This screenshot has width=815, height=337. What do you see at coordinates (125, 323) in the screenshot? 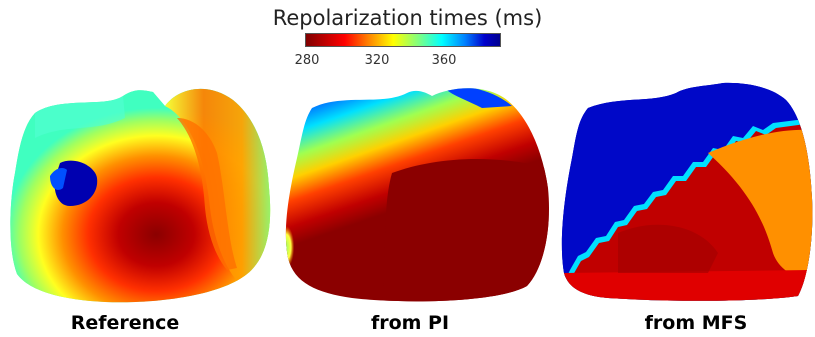
I see `panel-label-reference: Reference` at bounding box center [125, 323].